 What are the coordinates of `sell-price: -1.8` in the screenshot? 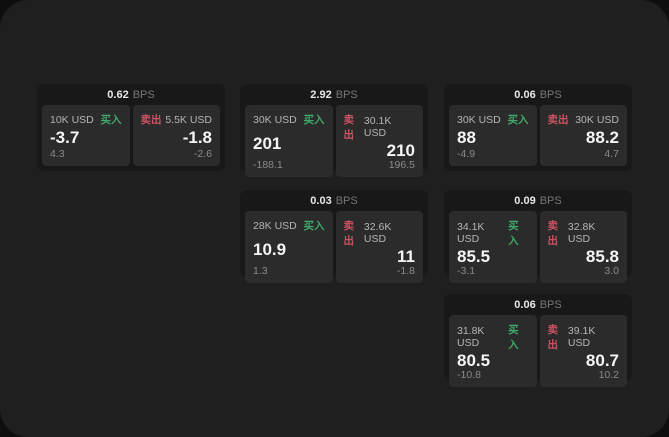 It's located at (197, 137).